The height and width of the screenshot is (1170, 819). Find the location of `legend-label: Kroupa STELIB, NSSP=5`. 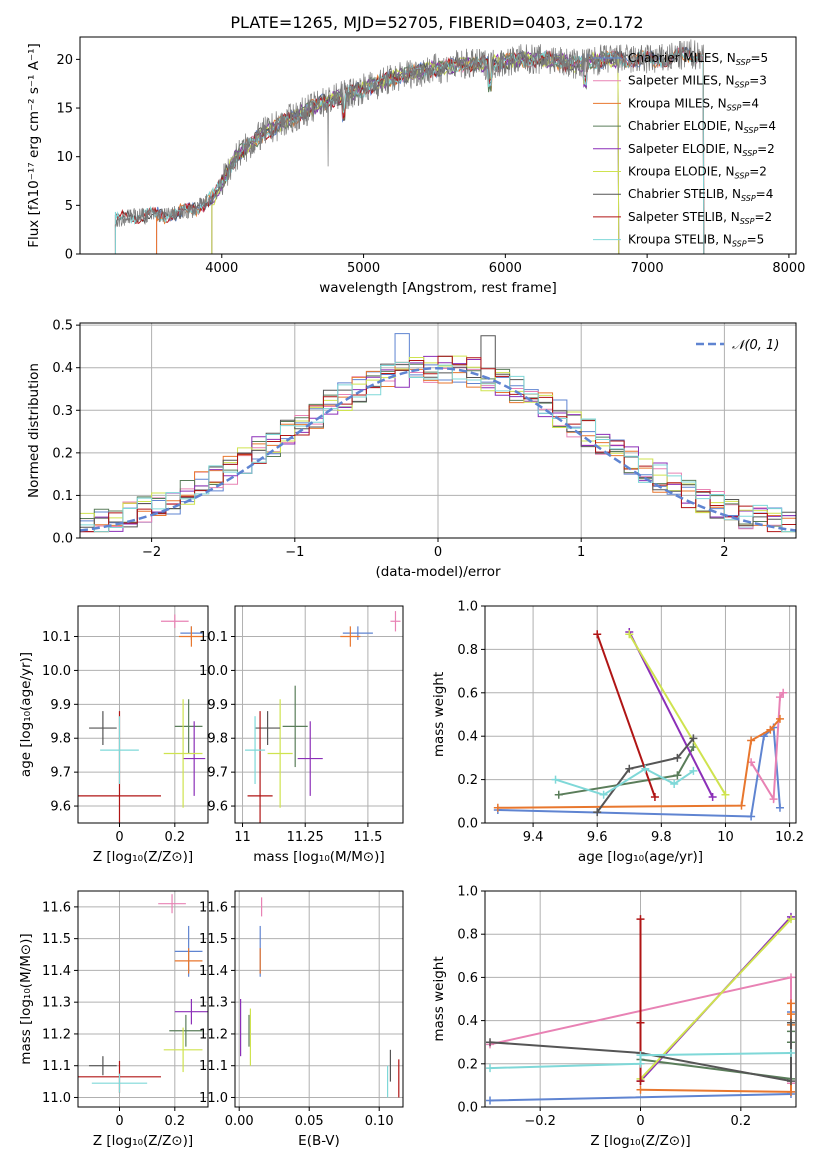

legend-label: Kroupa STELIB, NSSP=5 is located at coordinates (696, 241).